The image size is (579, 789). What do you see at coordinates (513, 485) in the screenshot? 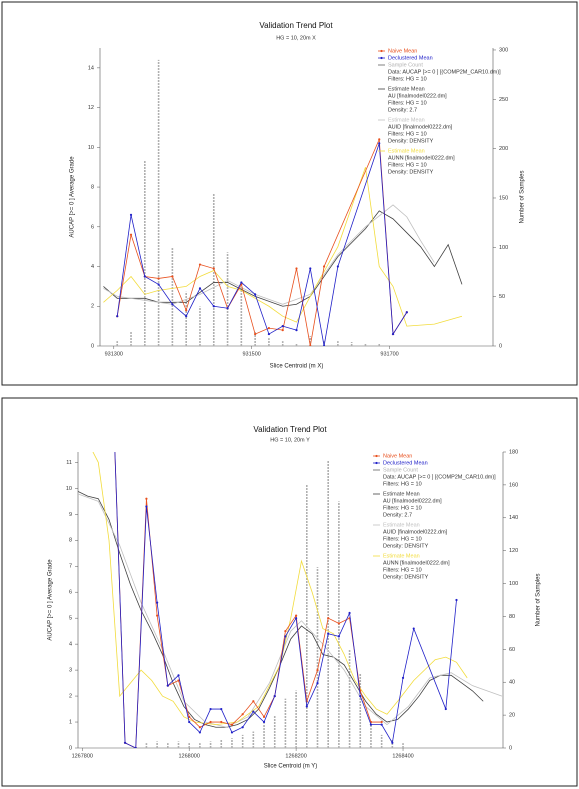
I see `y2-tick-label: 160` at bounding box center [513, 485].